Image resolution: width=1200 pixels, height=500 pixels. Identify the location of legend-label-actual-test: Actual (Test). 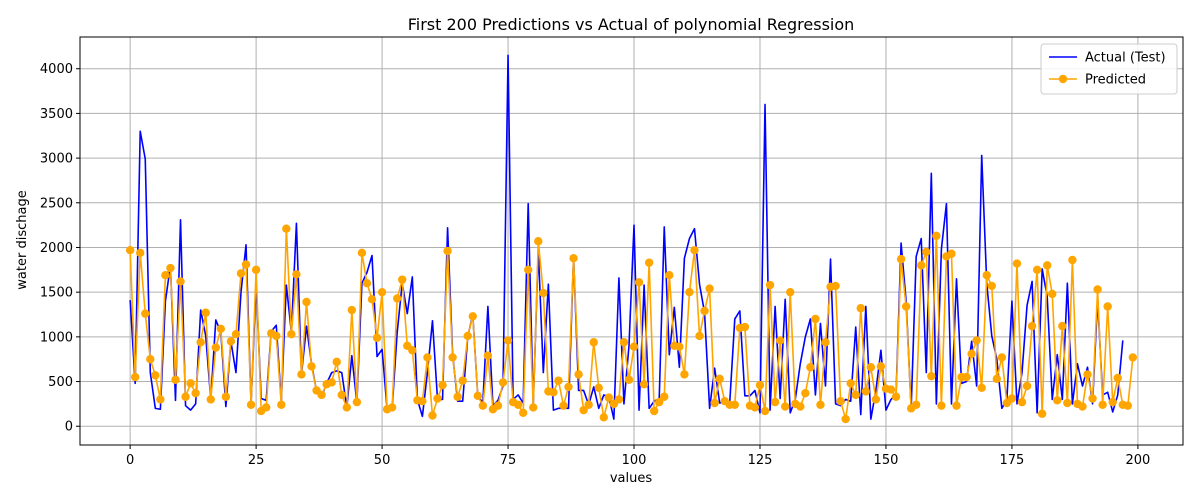
(1125, 58).